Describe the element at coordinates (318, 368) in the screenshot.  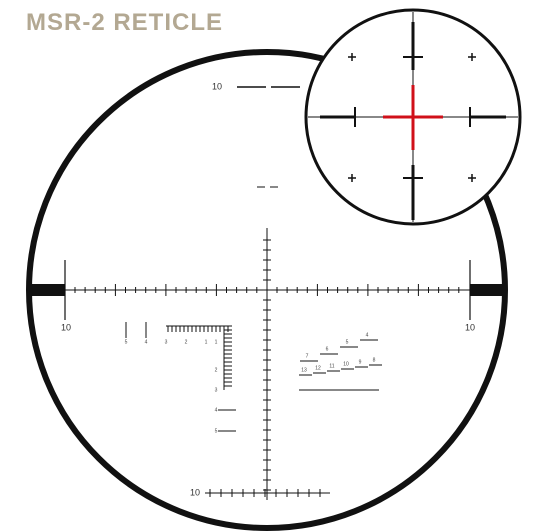
I see `range-label: 12` at that location.